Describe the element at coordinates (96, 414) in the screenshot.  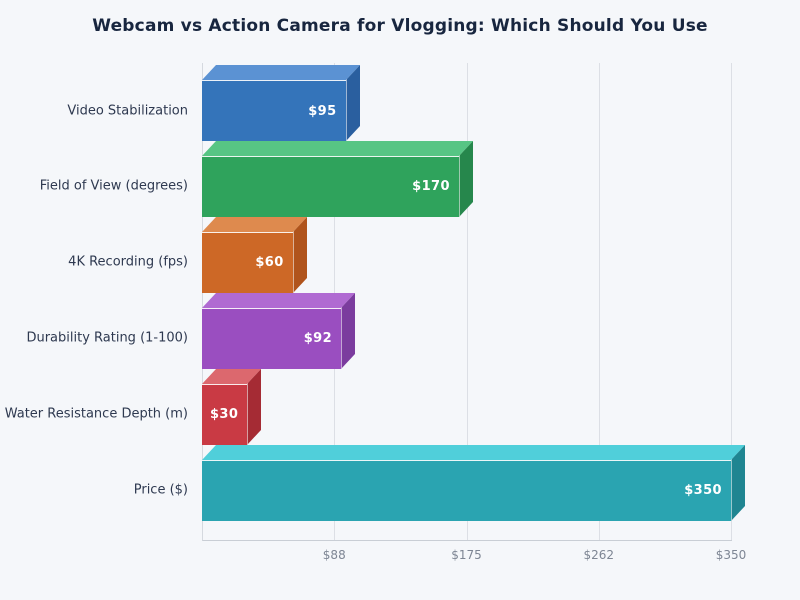
I see `category-label: Water Resistance Depth (m)` at that location.